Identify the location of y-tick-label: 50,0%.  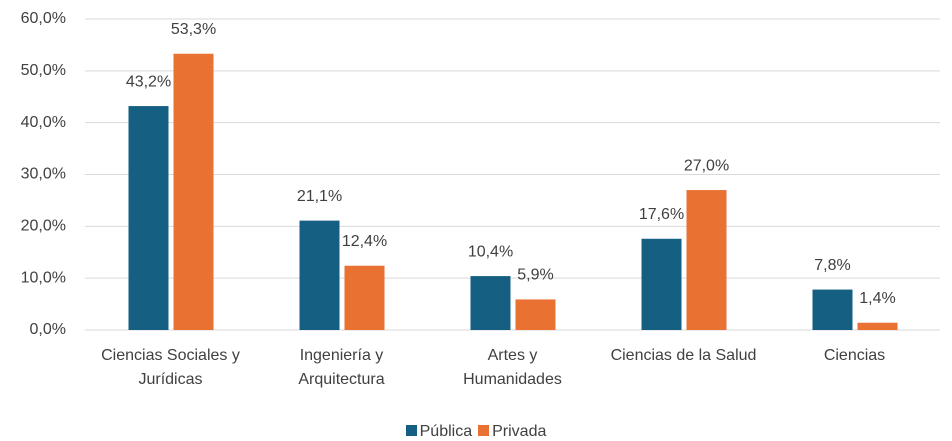
(43, 70).